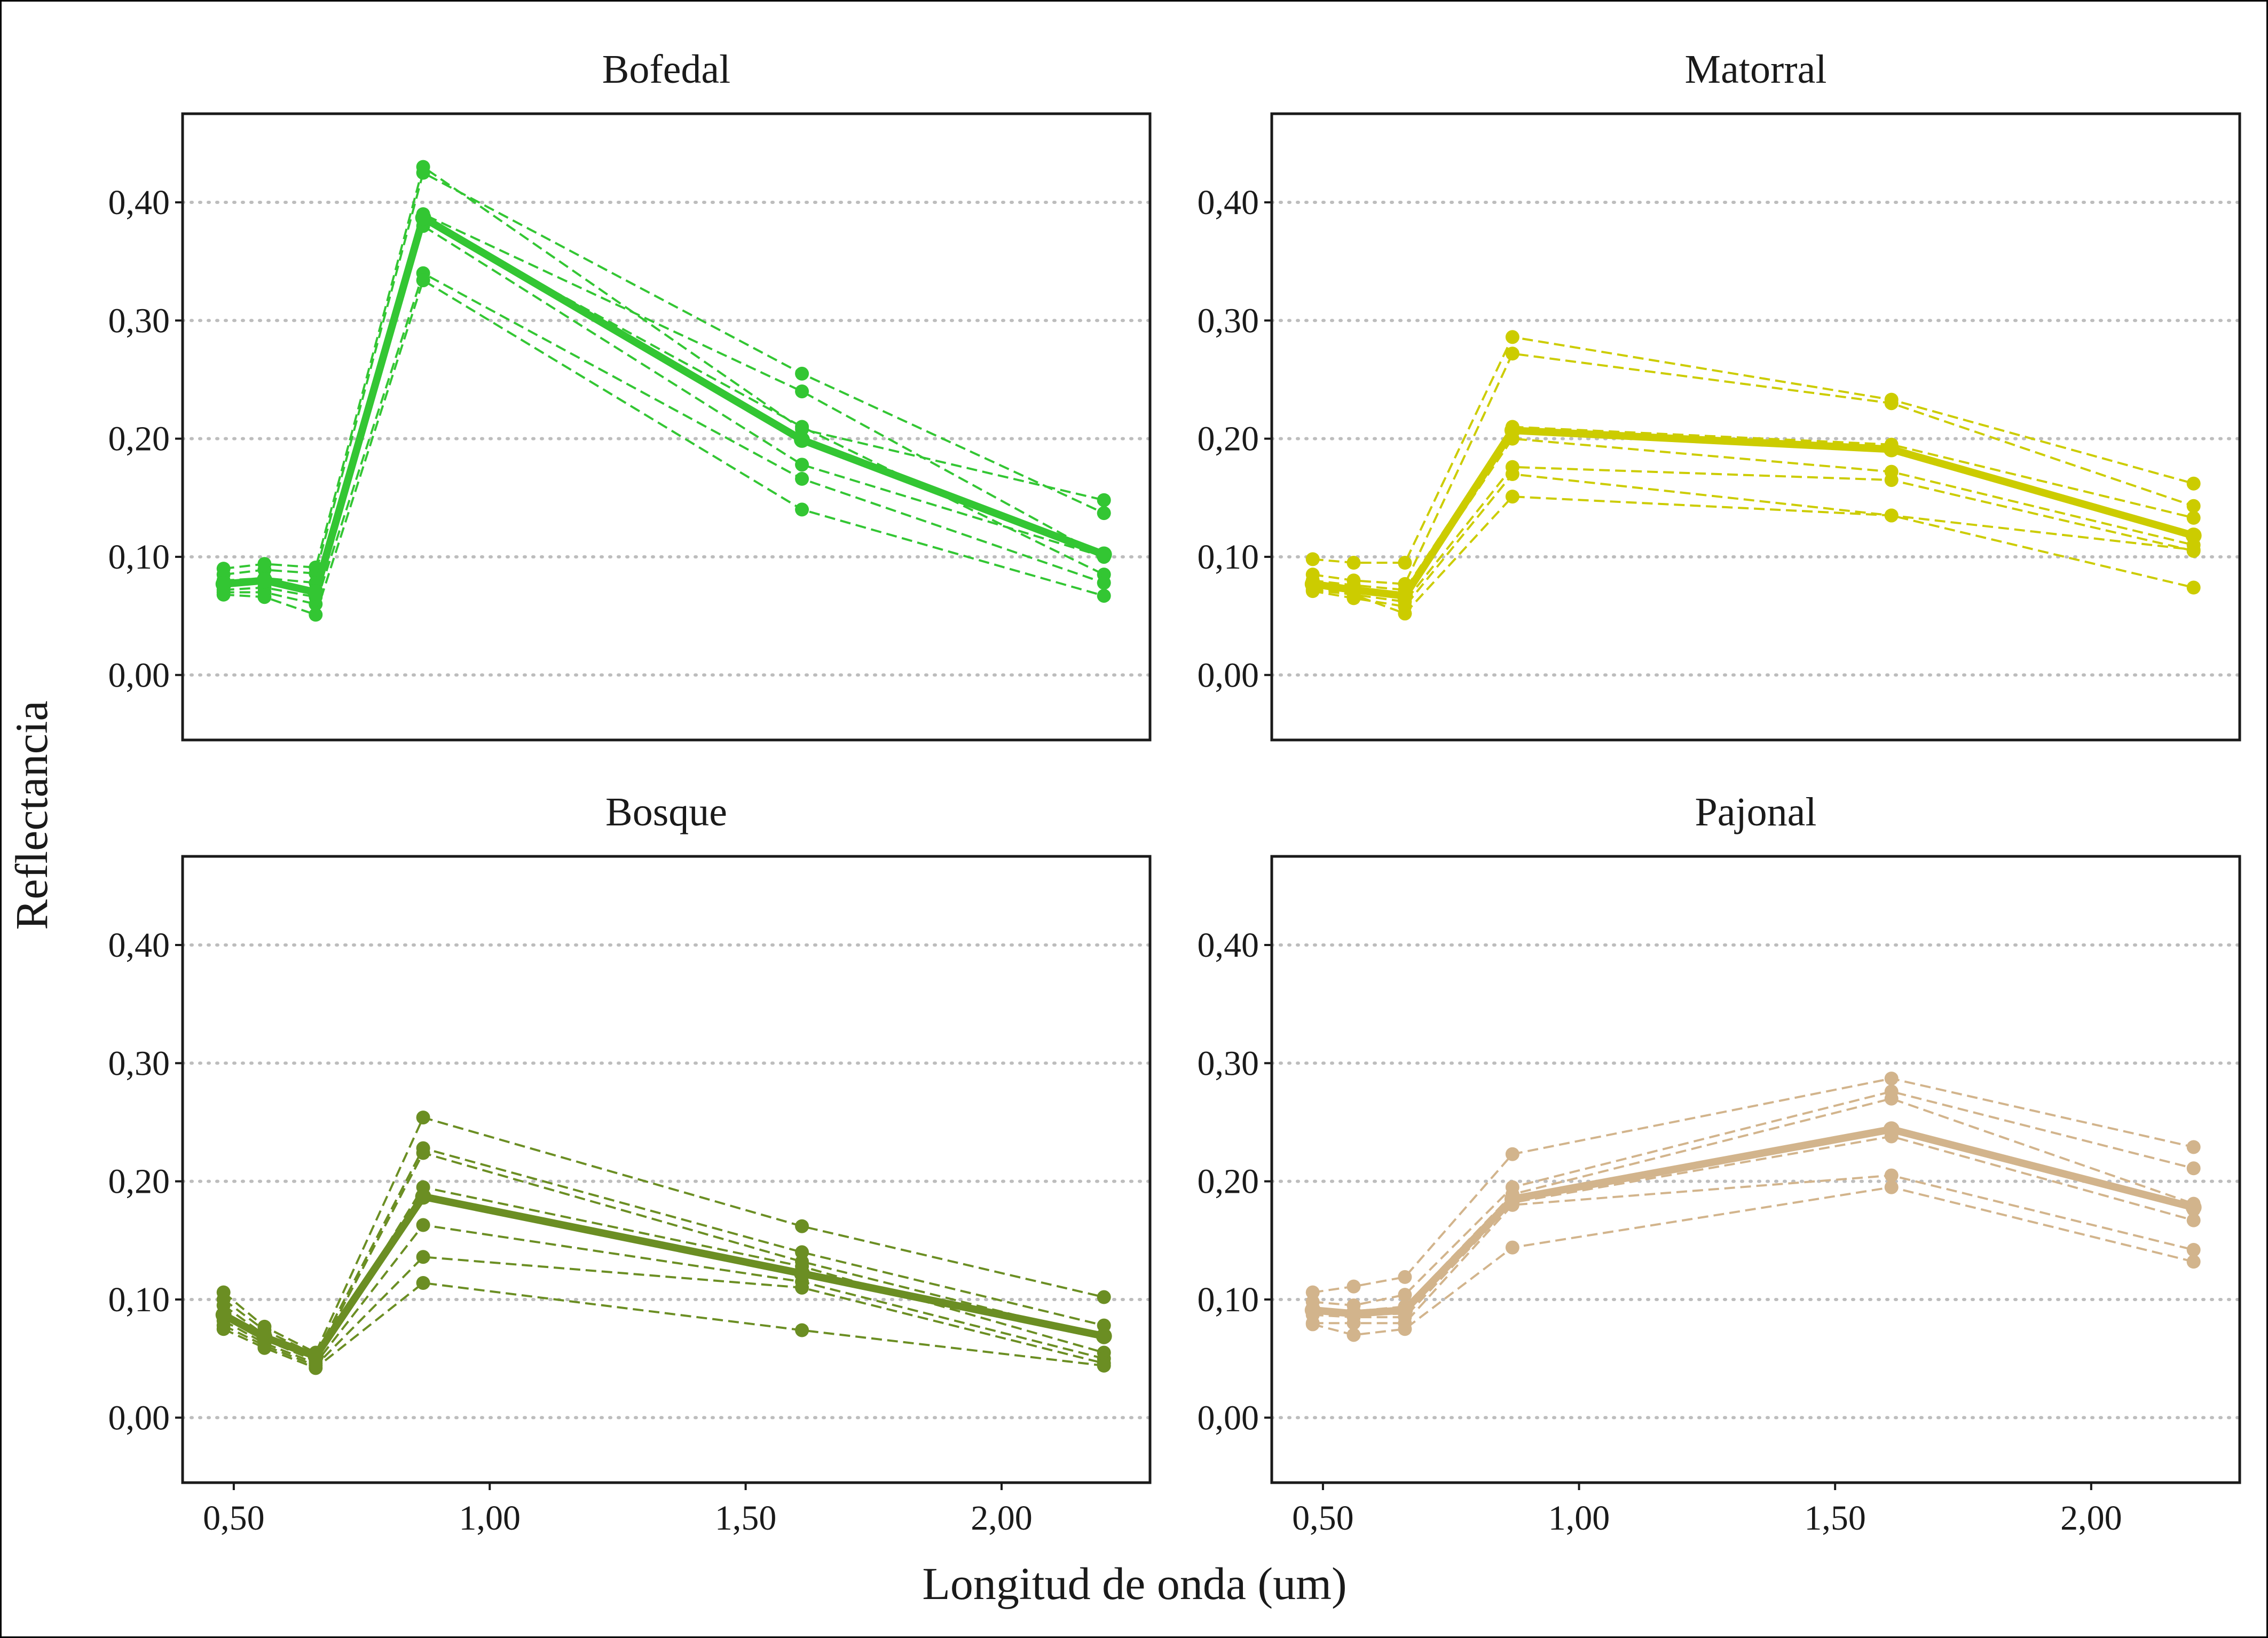  I want to click on x-tick-label: 0,50, so click(234, 1519).